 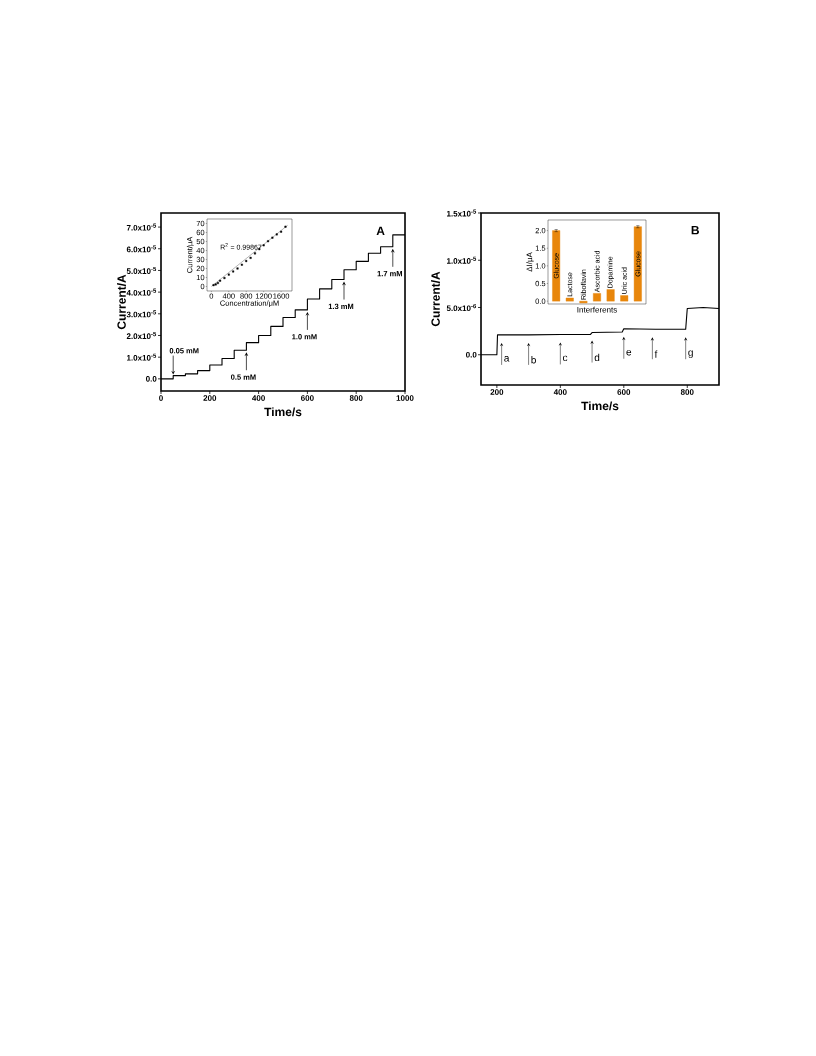 I want to click on annotation: e, so click(x=629, y=352).